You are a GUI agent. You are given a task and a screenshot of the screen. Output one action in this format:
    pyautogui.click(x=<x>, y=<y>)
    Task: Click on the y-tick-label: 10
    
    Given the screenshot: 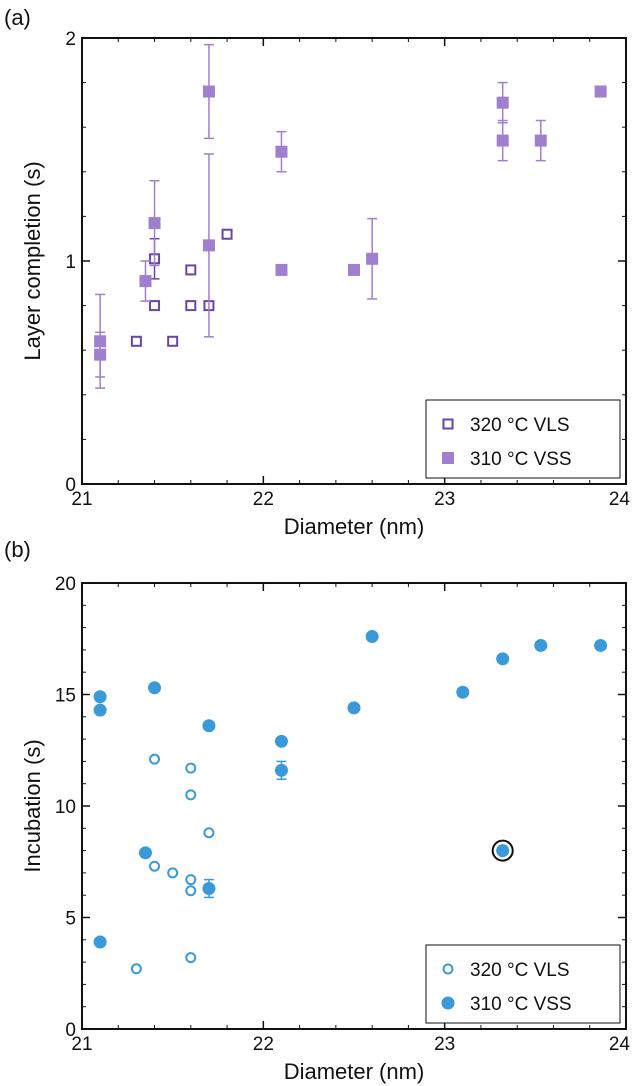 What is the action you would take?
    pyautogui.click(x=65, y=807)
    